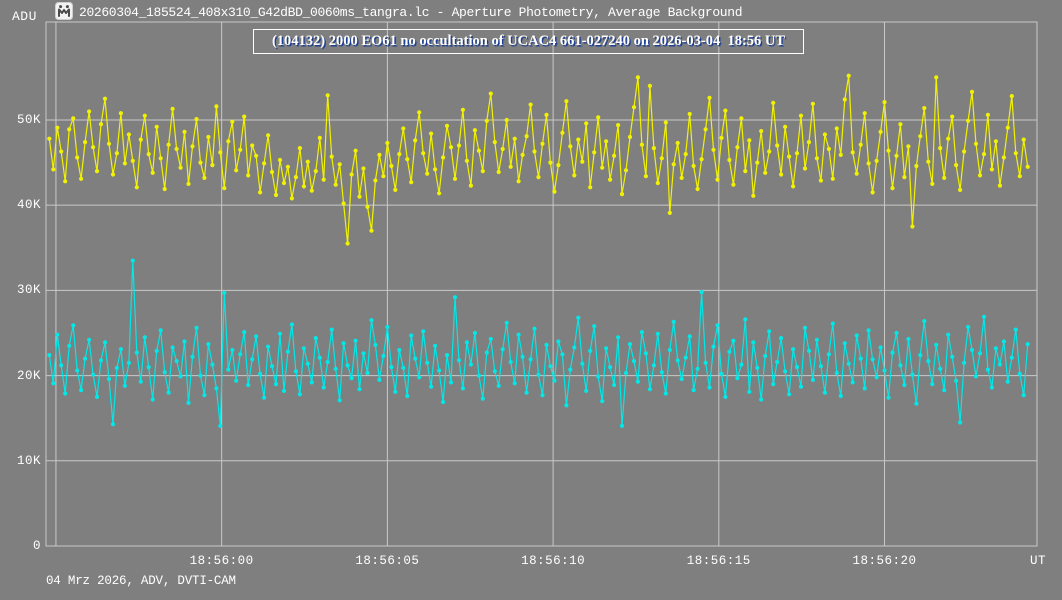  What do you see at coordinates (36, 546) in the screenshot?
I see `y-tick-label: 0` at bounding box center [36, 546].